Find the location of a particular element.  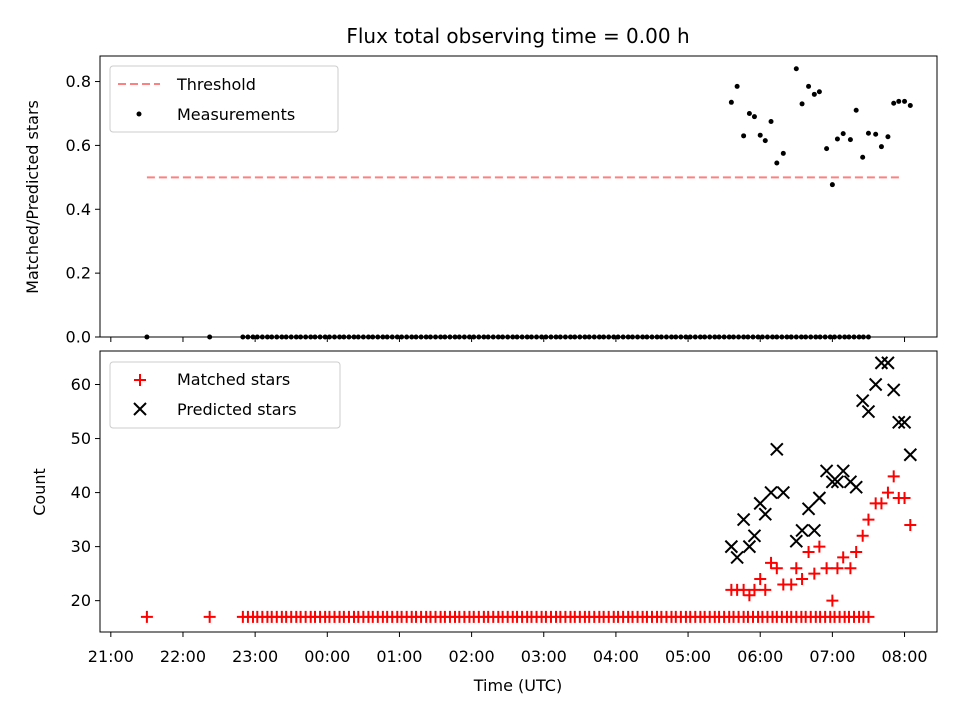

legend-matched-swatch is located at coordinates (140, 380).